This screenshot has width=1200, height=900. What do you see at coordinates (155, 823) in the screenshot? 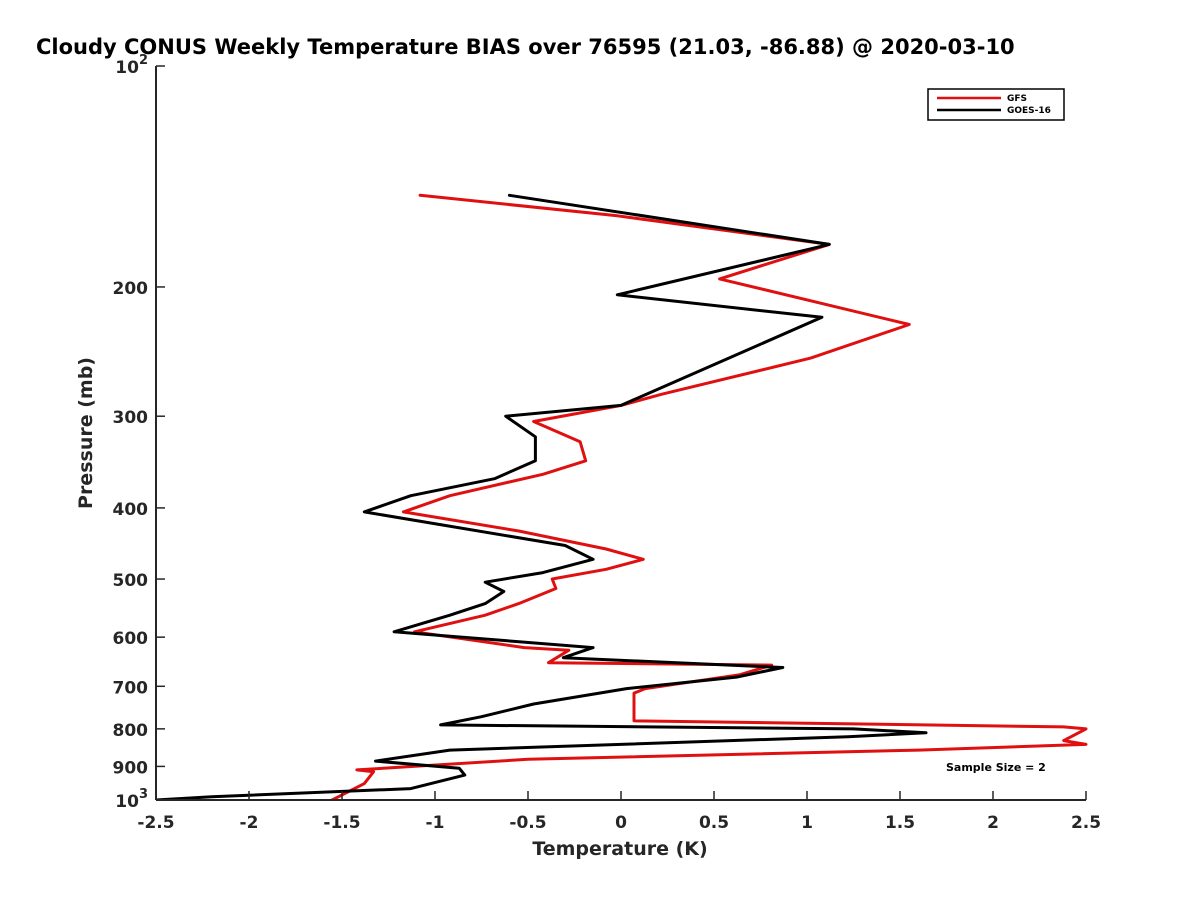
I see `x-tick-label: -2.5` at bounding box center [155, 823].